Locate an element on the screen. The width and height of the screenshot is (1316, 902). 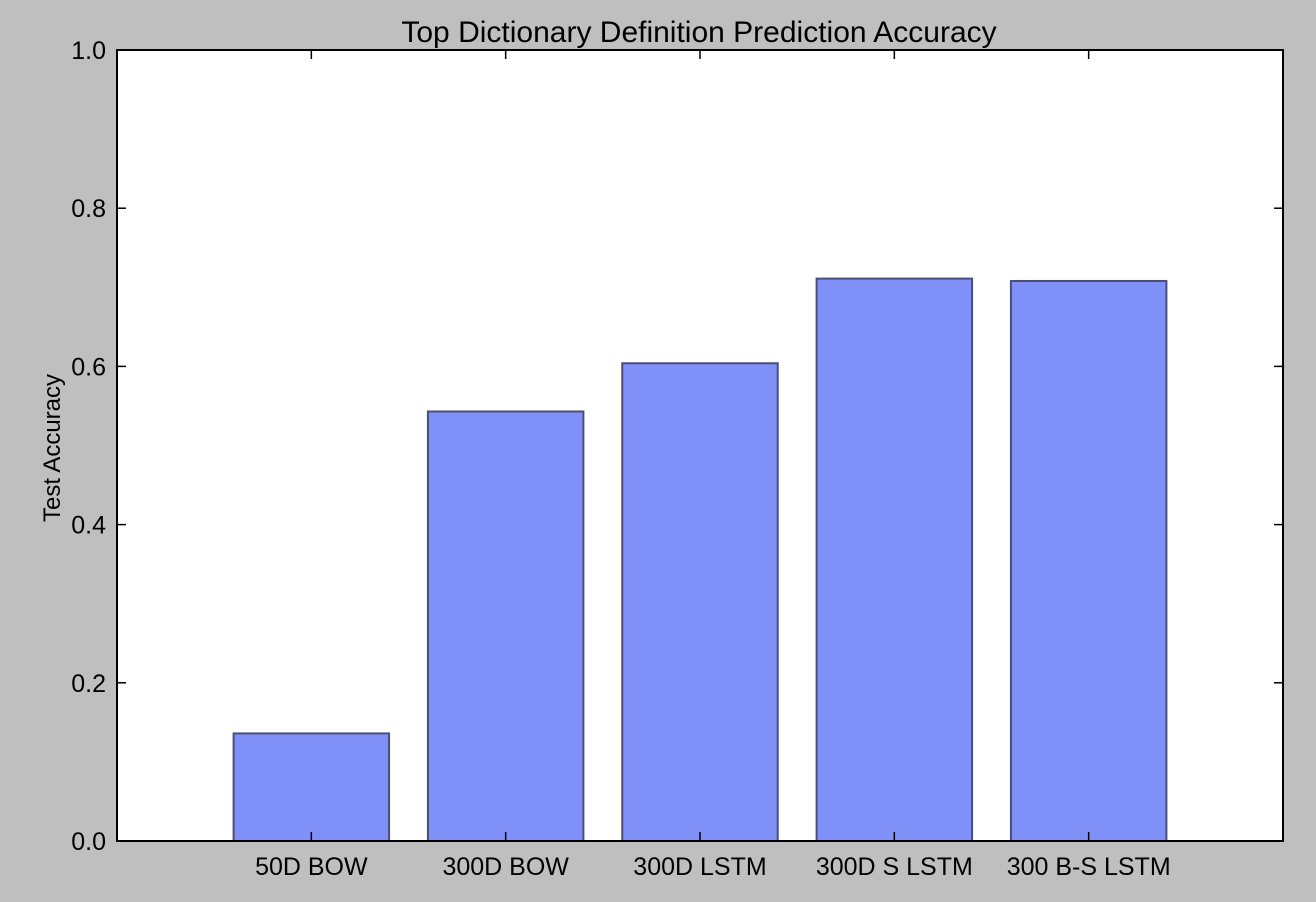
y-axis-label: Test Accuracy is located at coordinates (52, 448).